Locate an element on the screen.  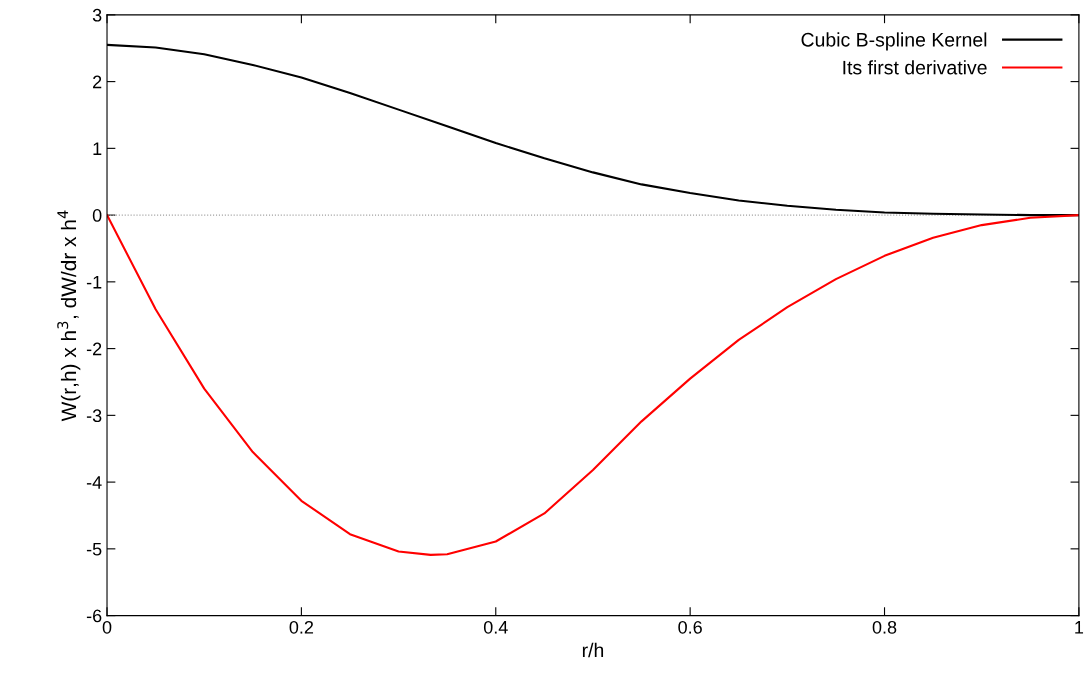
y-tick-label: 3 is located at coordinates (97, 15).